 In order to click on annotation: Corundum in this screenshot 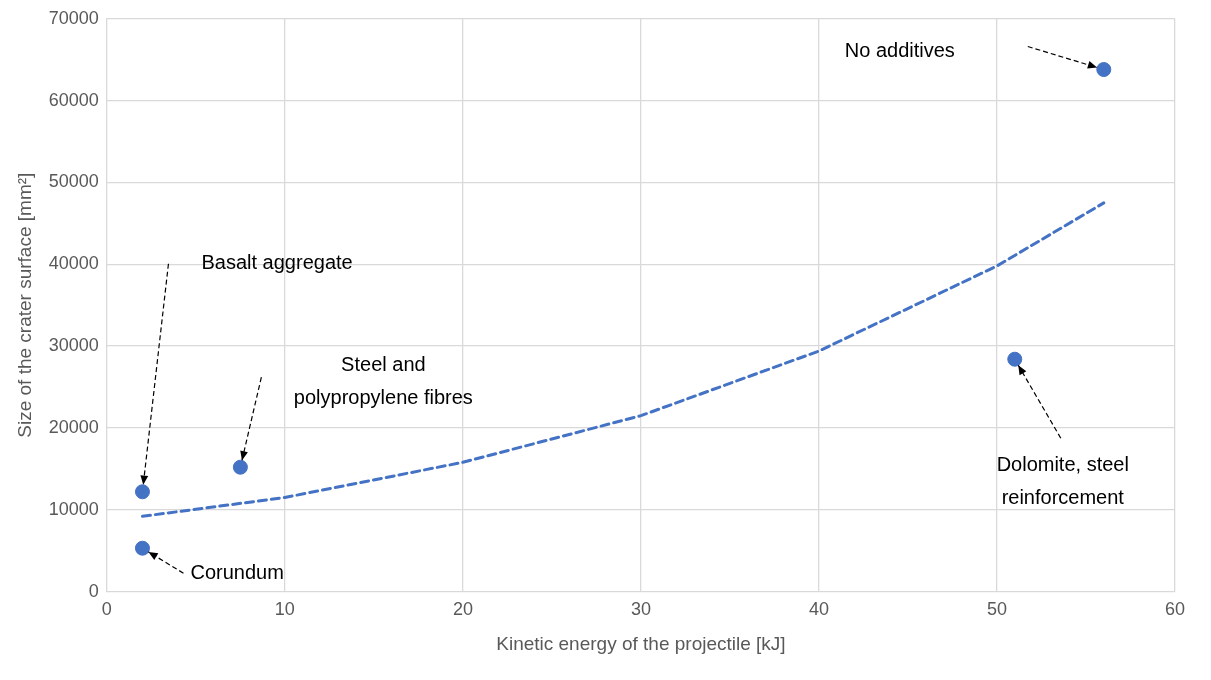, I will do `click(237, 571)`.